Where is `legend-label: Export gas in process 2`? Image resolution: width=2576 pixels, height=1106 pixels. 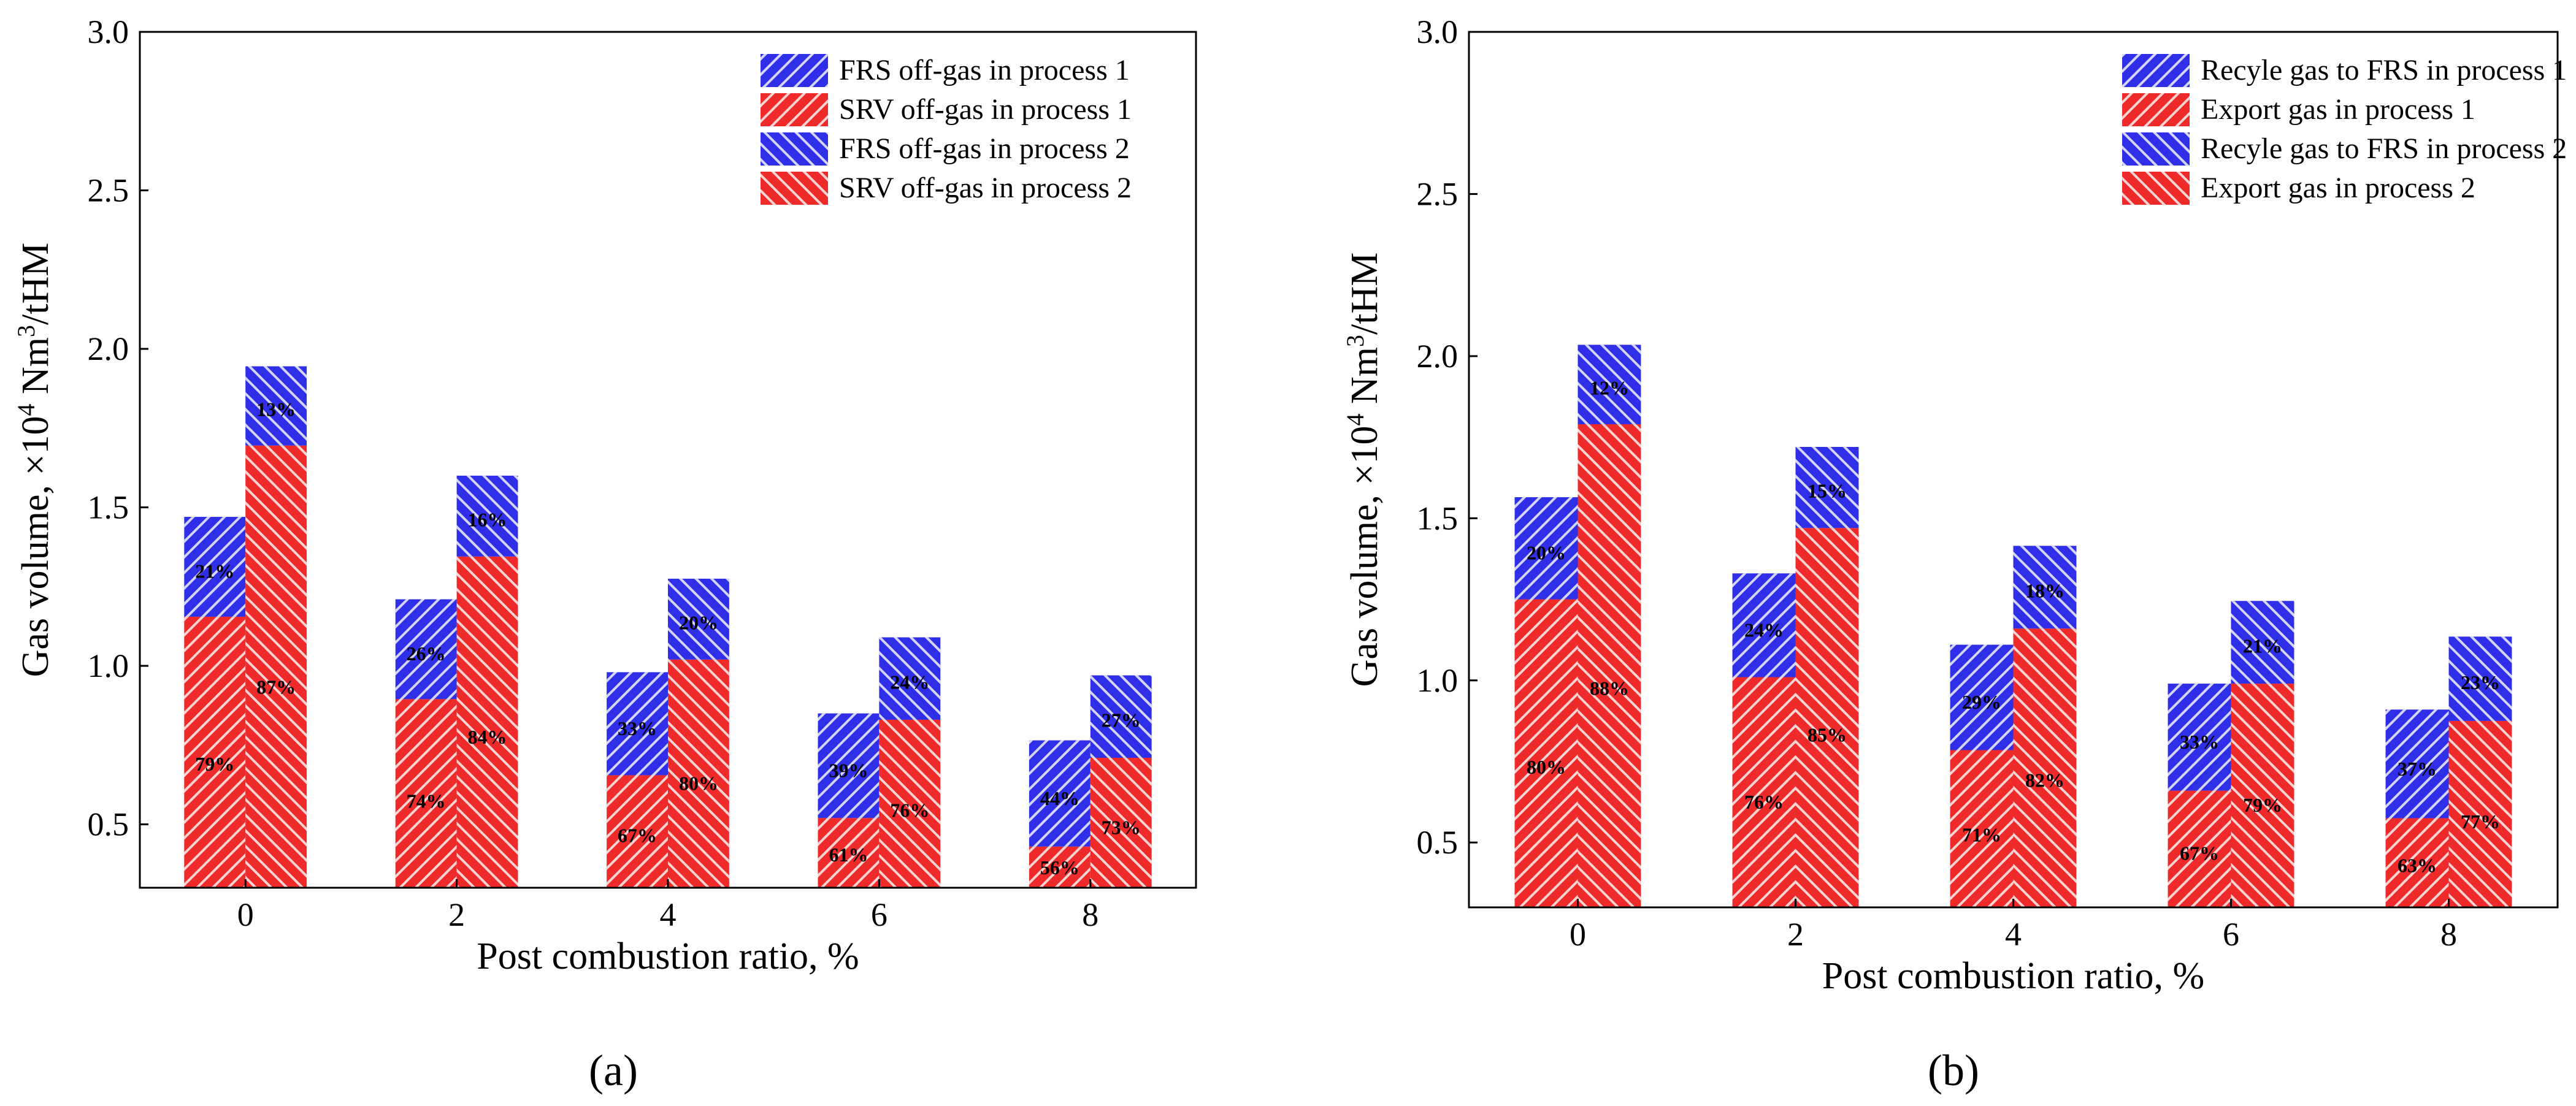
legend-label: Export gas in process 2 is located at coordinates (2338, 188).